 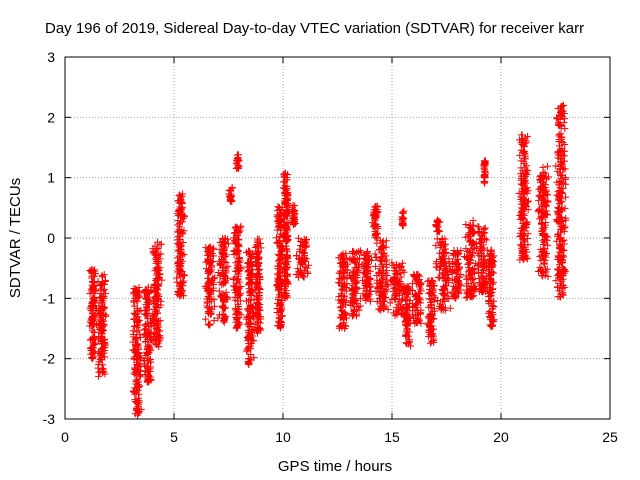 I want to click on y-tick-label: 2, so click(x=51, y=117).